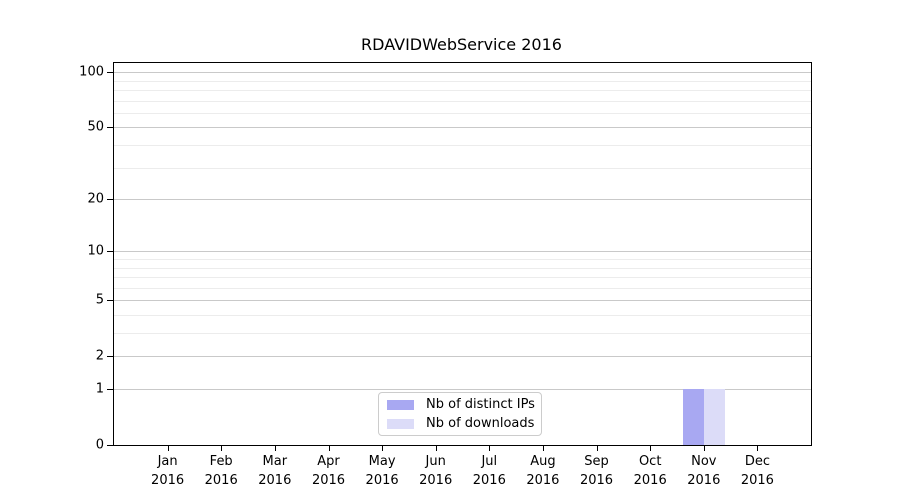 The width and height of the screenshot is (900, 500). Describe the element at coordinates (275, 461) in the screenshot. I see `x-tick-month: Mar` at that location.